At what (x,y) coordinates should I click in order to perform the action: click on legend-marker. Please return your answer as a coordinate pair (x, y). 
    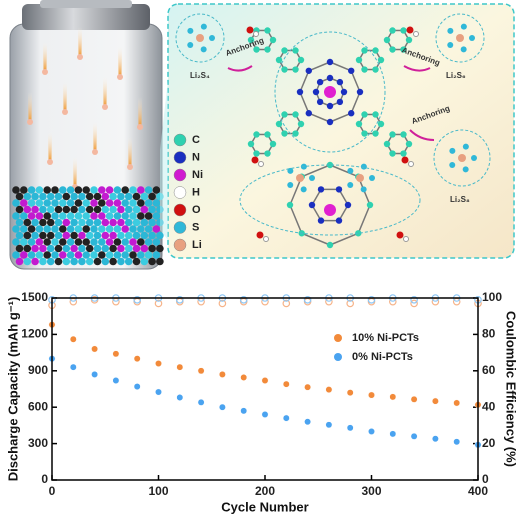
    Looking at the image, I should click on (338, 357).